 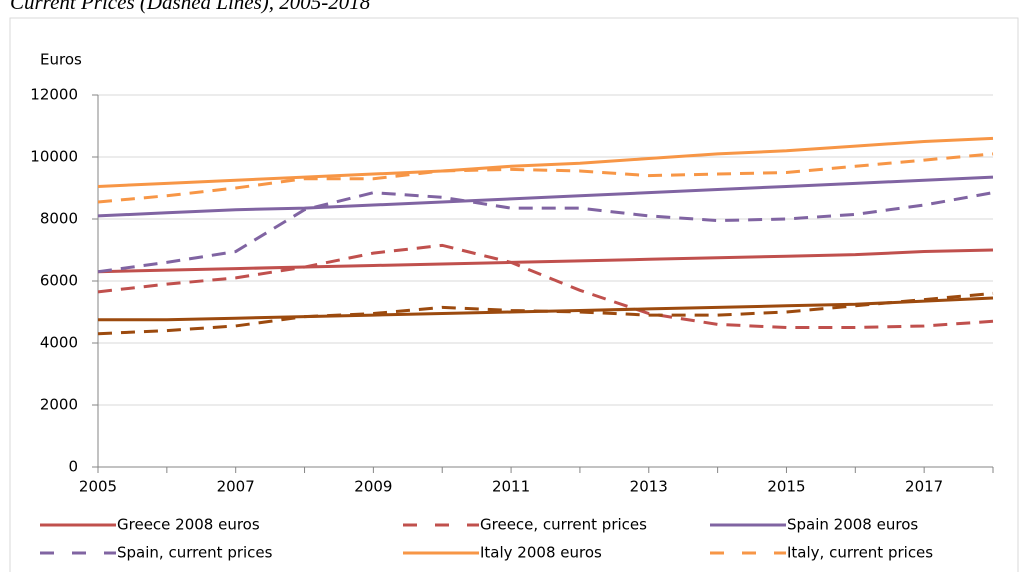 What do you see at coordinates (511, 487) in the screenshot?
I see `x-tick-label: 2011` at bounding box center [511, 487].